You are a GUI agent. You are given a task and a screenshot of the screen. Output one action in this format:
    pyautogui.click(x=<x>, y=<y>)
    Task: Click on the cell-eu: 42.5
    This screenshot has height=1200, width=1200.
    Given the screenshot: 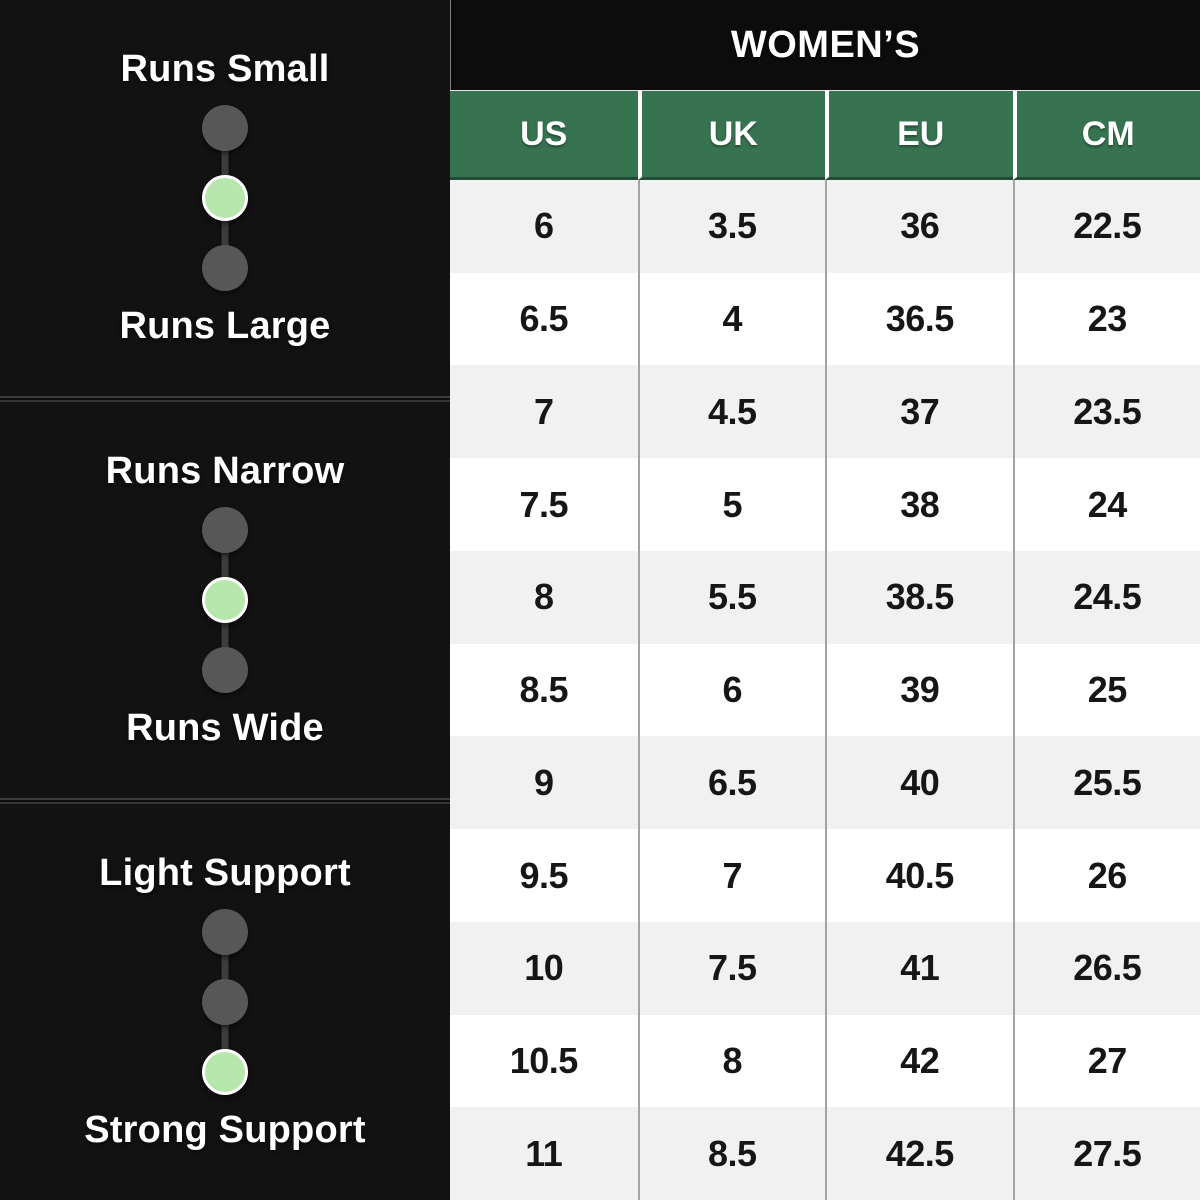 What is the action you would take?
    pyautogui.click(x=919, y=1153)
    